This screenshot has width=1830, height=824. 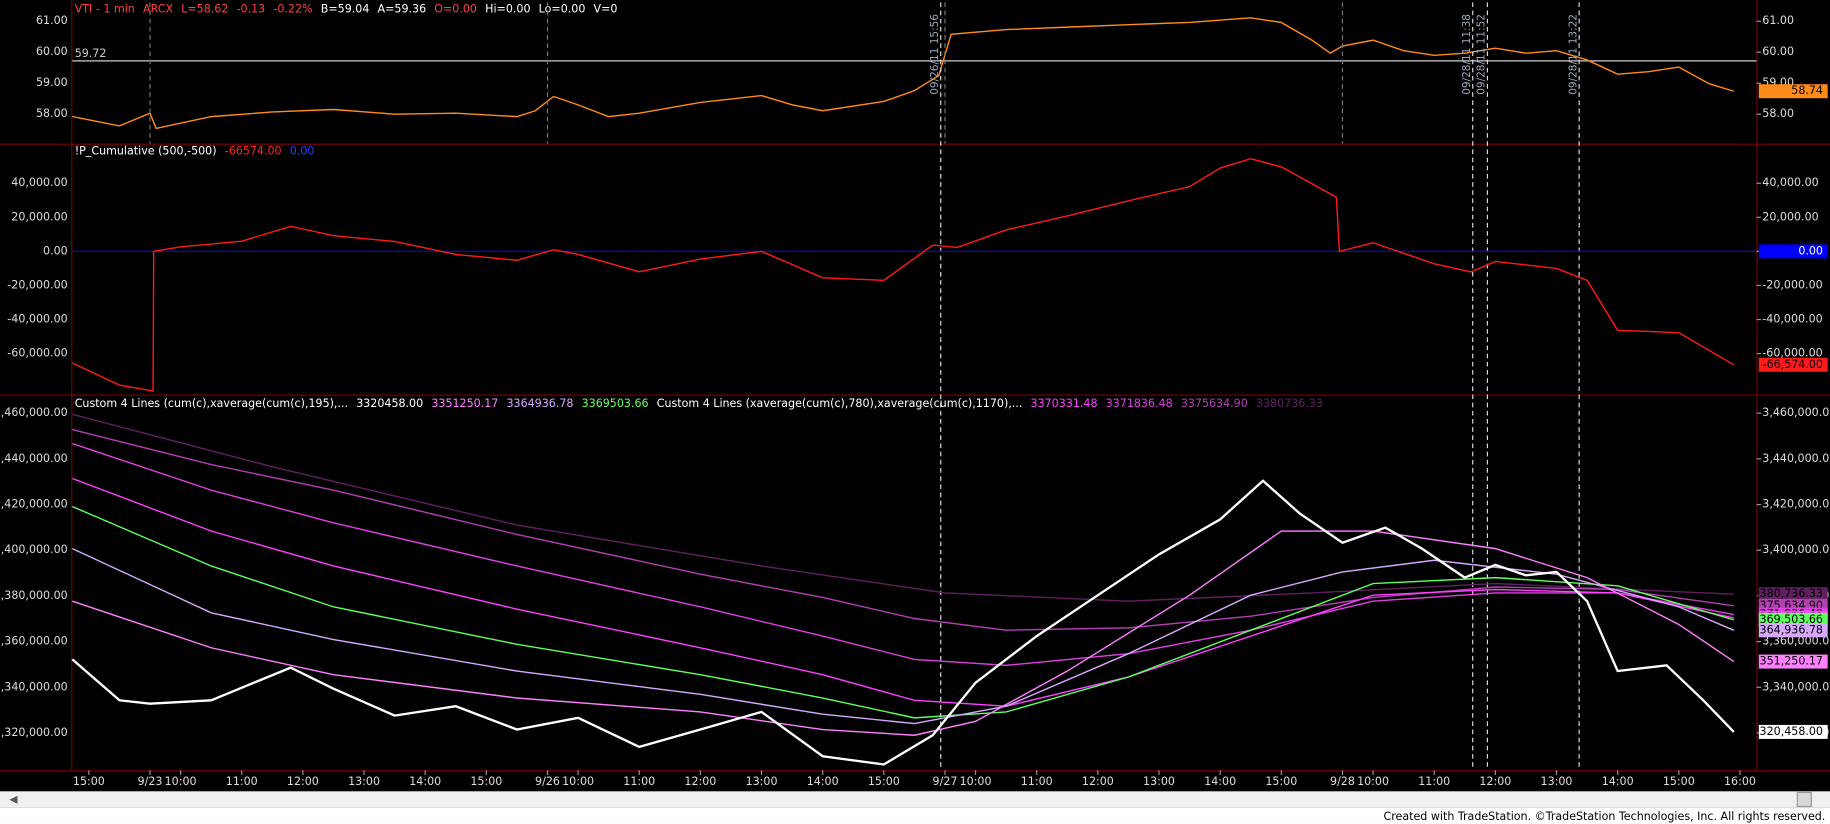 I want to click on series-line, so click(x=903, y=73).